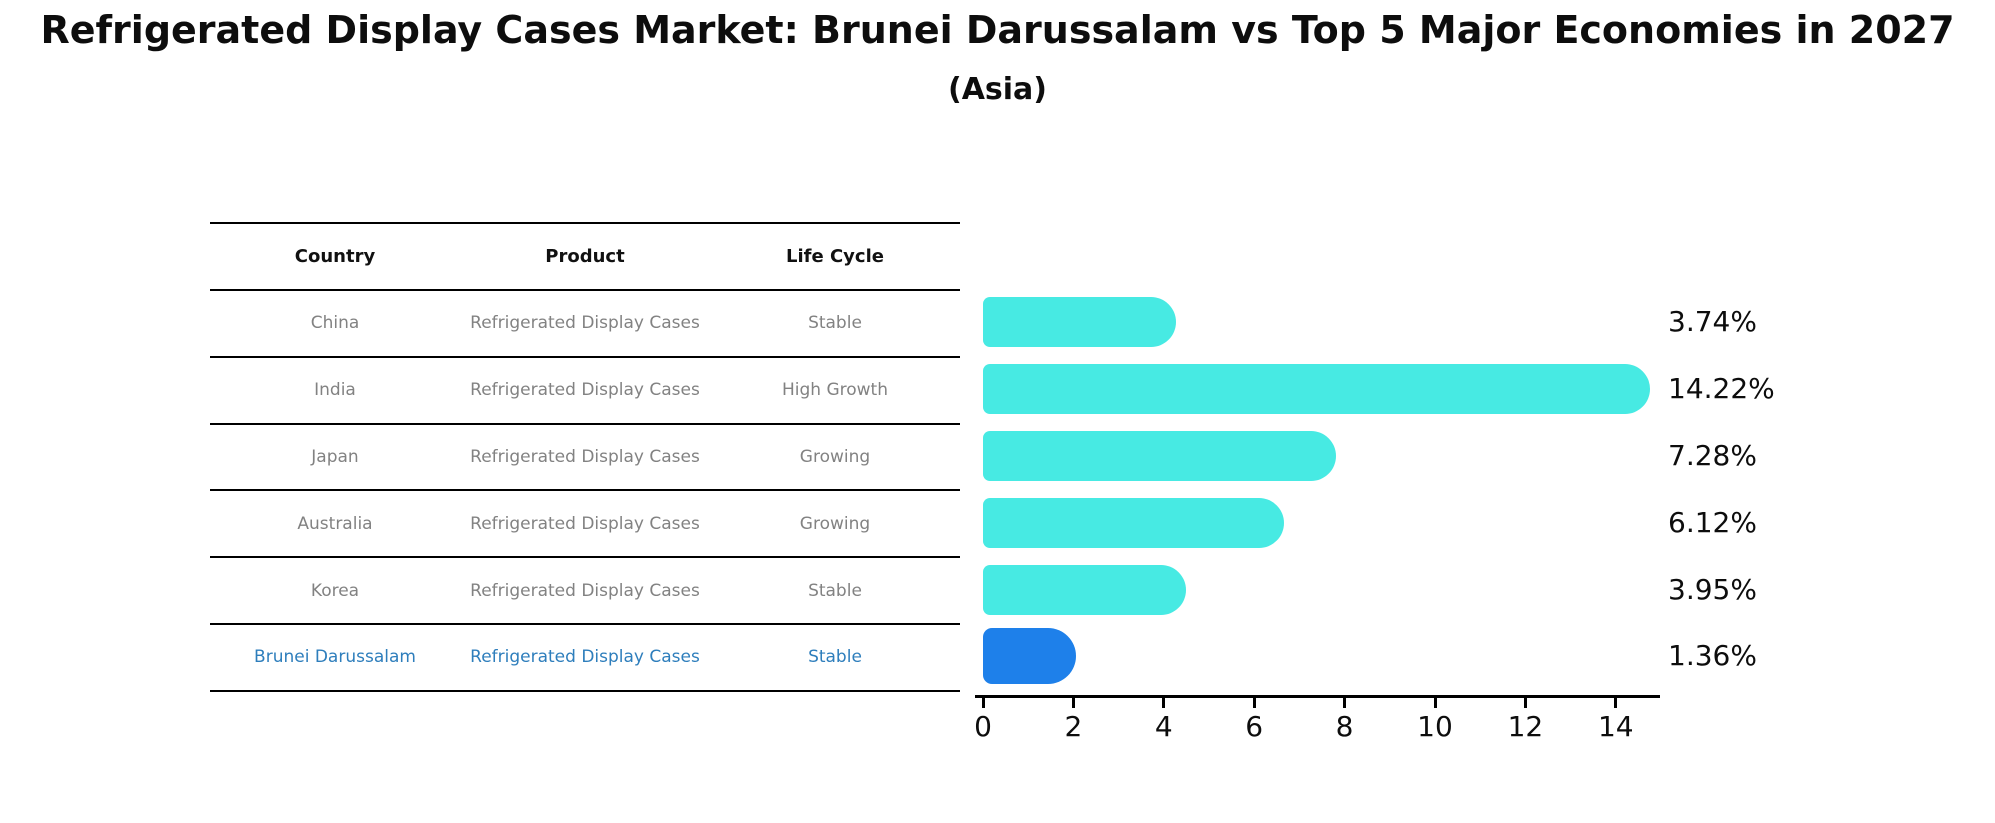 Image resolution: width=1995 pixels, height=823 pixels. Describe the element at coordinates (1712, 656) in the screenshot. I see `value-label: 1.36%` at that location.